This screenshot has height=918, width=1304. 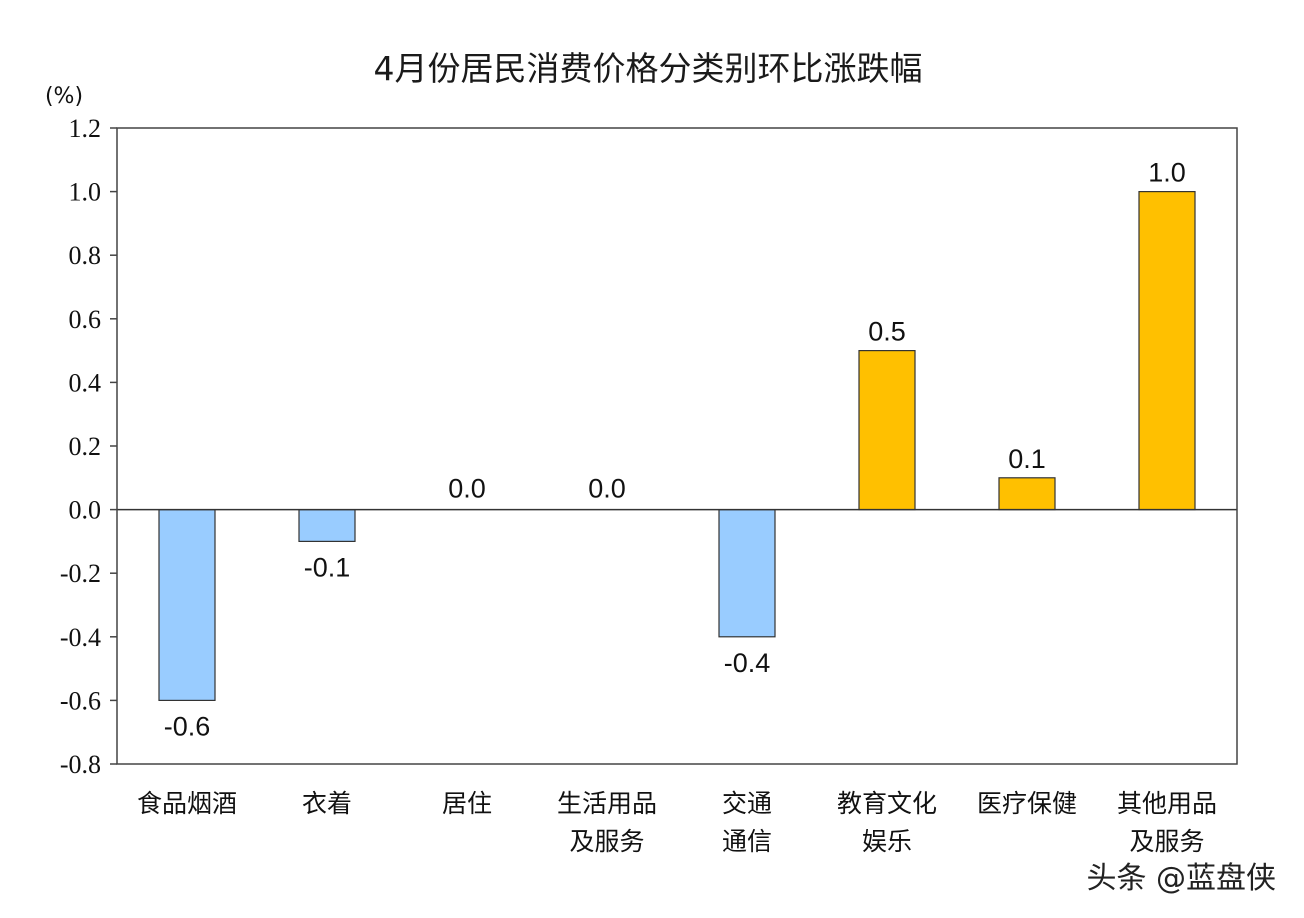 I want to click on data-label: -0.1, so click(x=327, y=567).